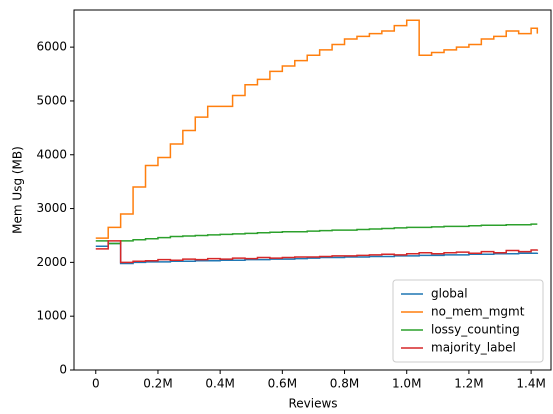 This screenshot has width=553, height=414. What do you see at coordinates (475, 330) in the screenshot?
I see `legend-label: lossy_counting` at bounding box center [475, 330].